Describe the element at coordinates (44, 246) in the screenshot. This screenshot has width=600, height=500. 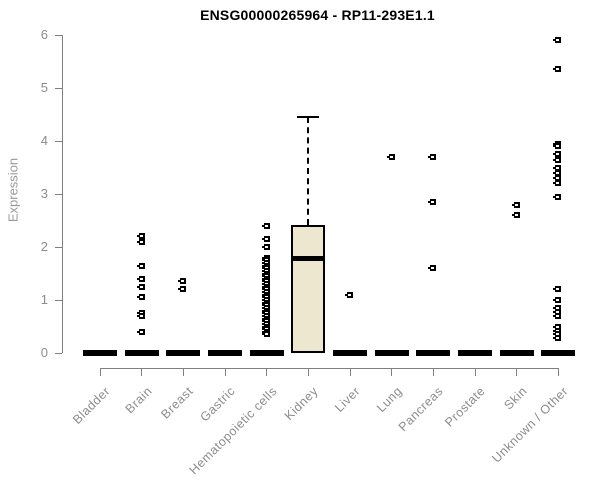
I see `y-tick-label: 2` at that location.